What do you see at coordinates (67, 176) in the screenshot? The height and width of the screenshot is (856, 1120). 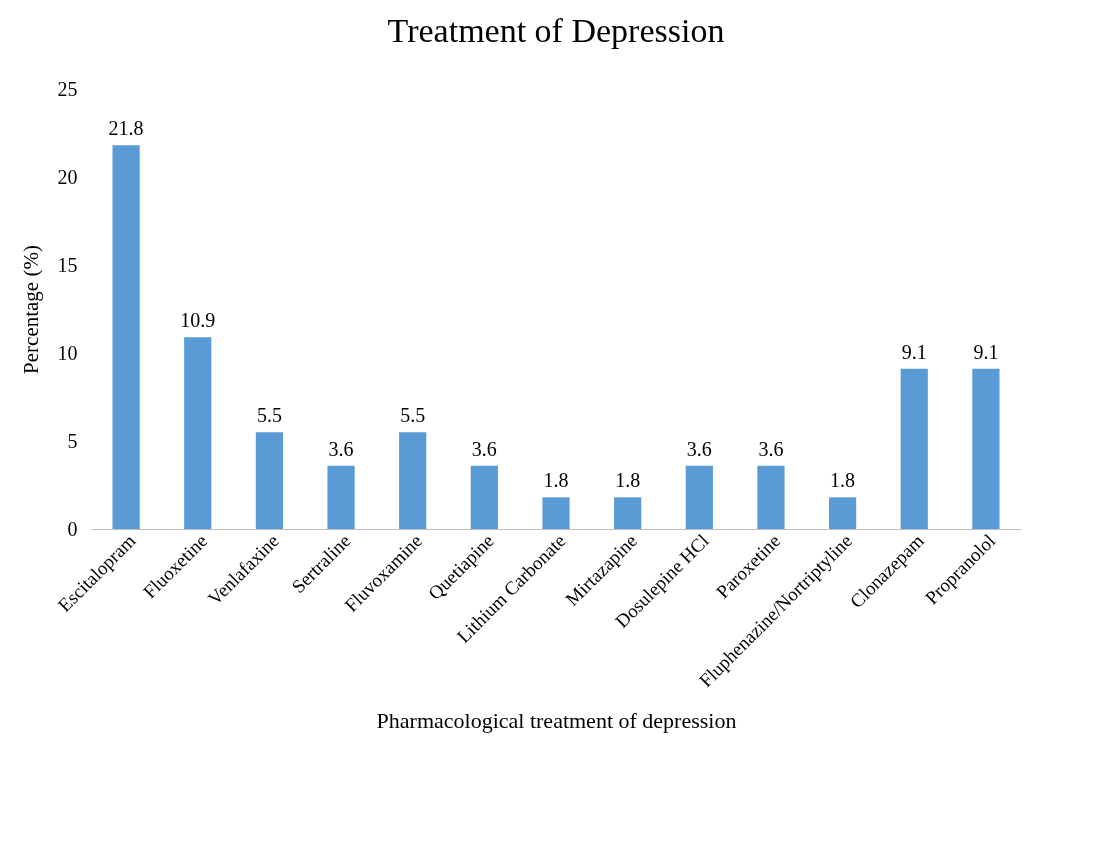 I see `y-tick-label: 20` at bounding box center [67, 176].